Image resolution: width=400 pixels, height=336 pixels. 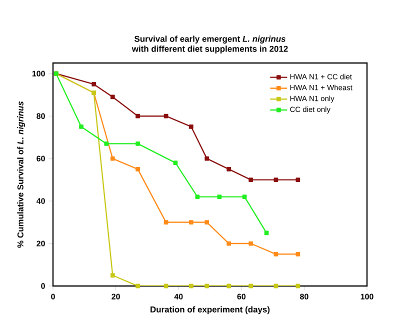 I want to click on chart-title: Survival of early emergent L. nigrinus with different diet supplements in 2012, so click(x=210, y=45).